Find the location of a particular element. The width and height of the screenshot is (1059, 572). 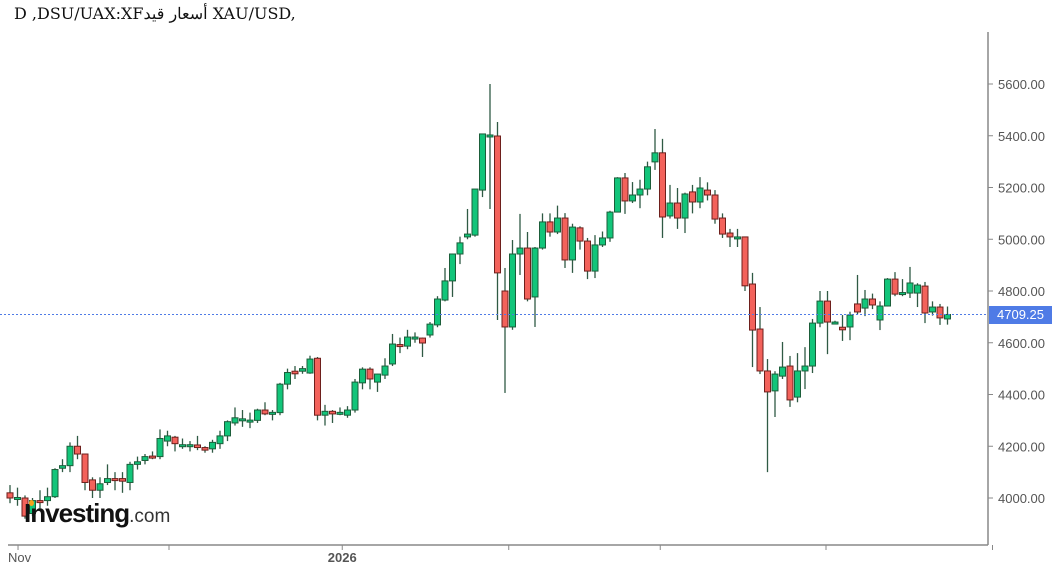

y-tick-label: 5400.00 is located at coordinates (1021, 136).